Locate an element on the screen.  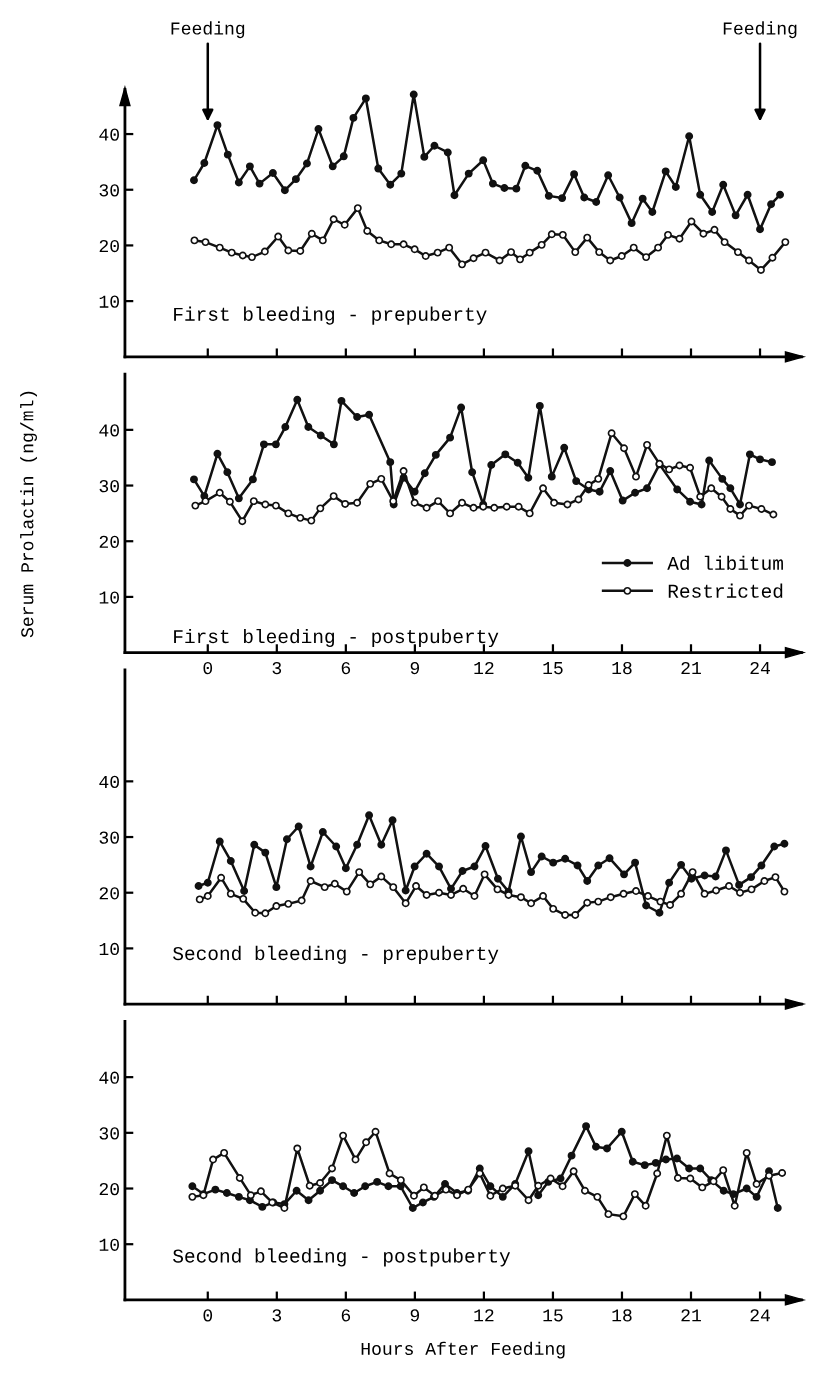
text: First bleeding - postpuberty is located at coordinates (336, 638).